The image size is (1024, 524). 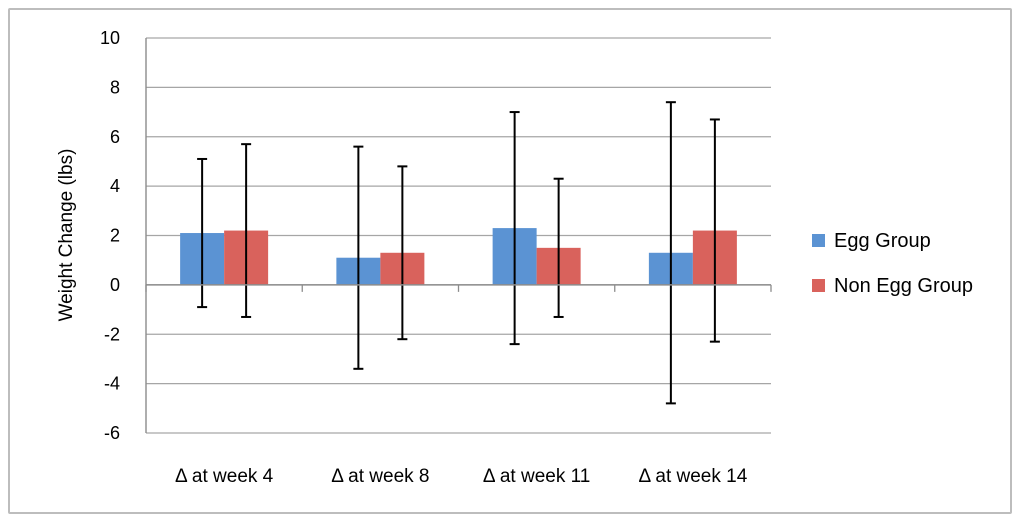 What do you see at coordinates (224, 476) in the screenshot?
I see `x-category-label-0: Δ at week 4` at bounding box center [224, 476].